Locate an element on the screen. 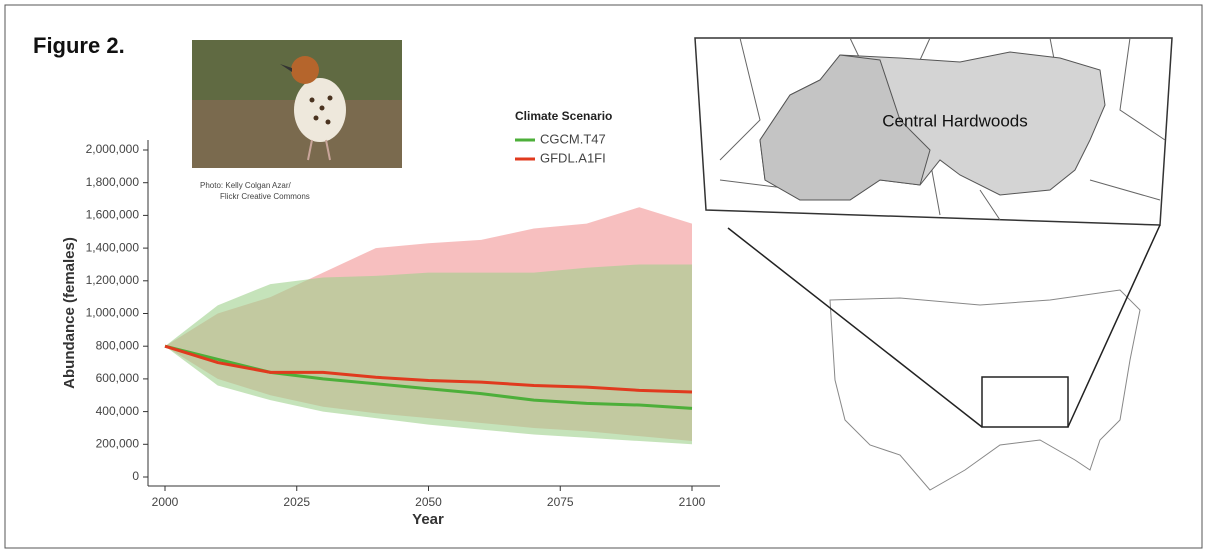 The image size is (1208, 549). y-tick-label: 1,000,000 is located at coordinates (113, 313).